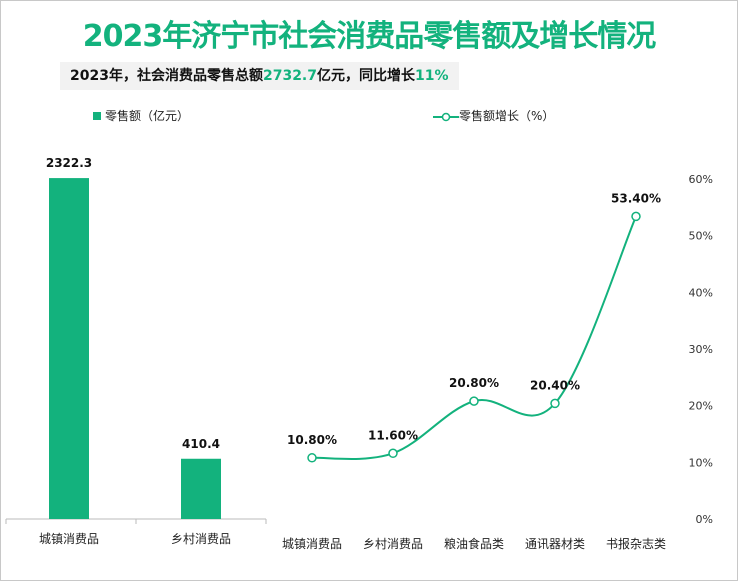 The height and width of the screenshot is (581, 738). Describe the element at coordinates (166, 76) in the screenshot. I see `subtitle-prefix: 2023年，社会消费品零售总额` at that location.